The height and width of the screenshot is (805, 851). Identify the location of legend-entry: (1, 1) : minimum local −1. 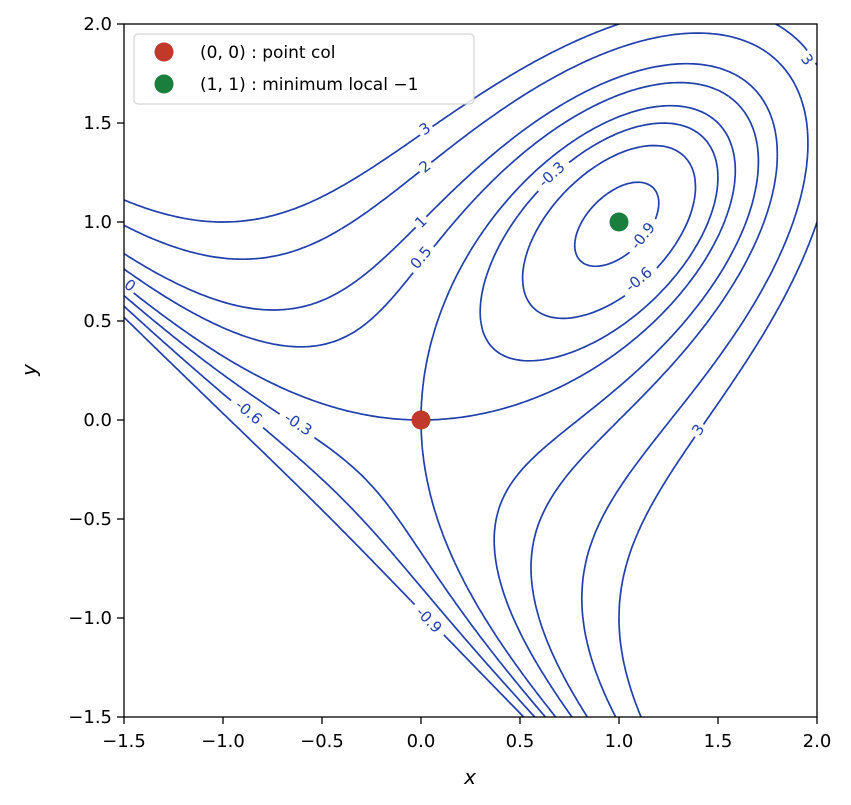
(309, 85).